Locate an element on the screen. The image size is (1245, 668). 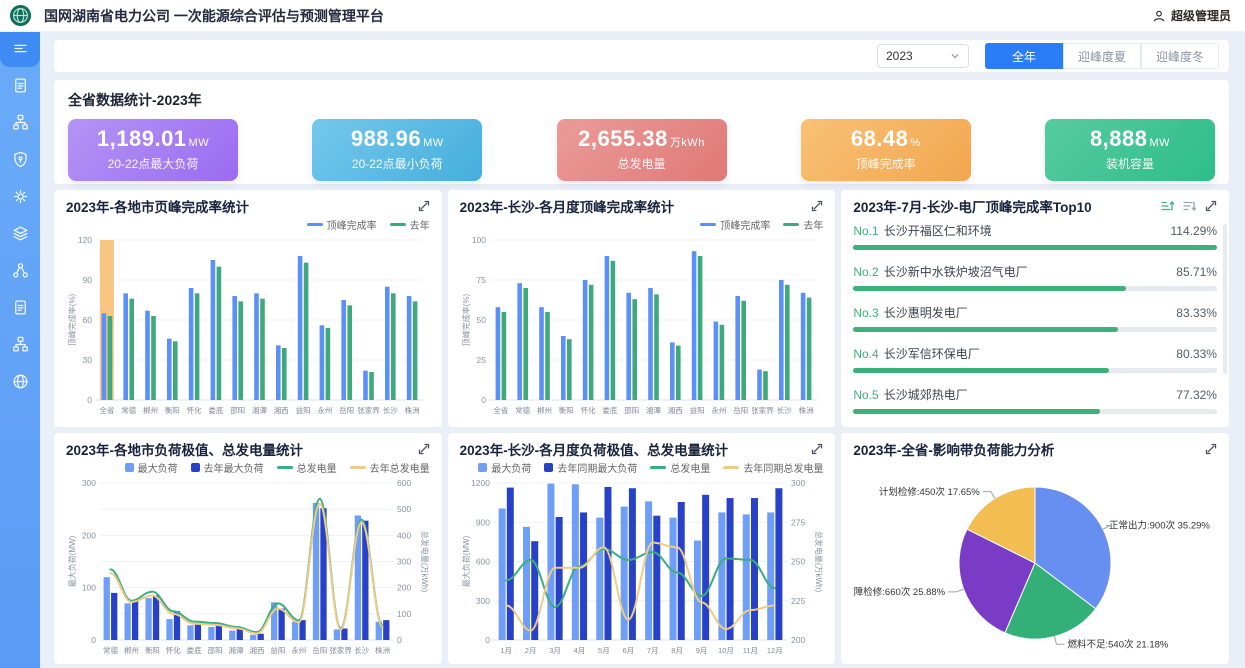
plant-name: 长沙军信环保电厂 is located at coordinates (931, 354).